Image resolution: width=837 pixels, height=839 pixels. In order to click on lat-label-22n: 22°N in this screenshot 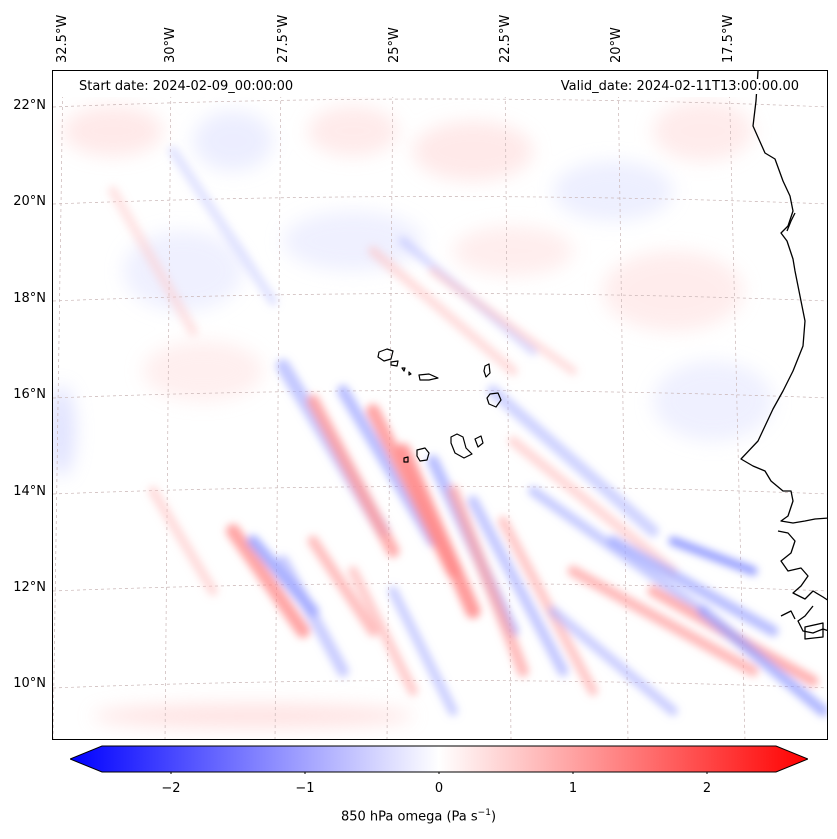, I will do `click(29, 105)`.